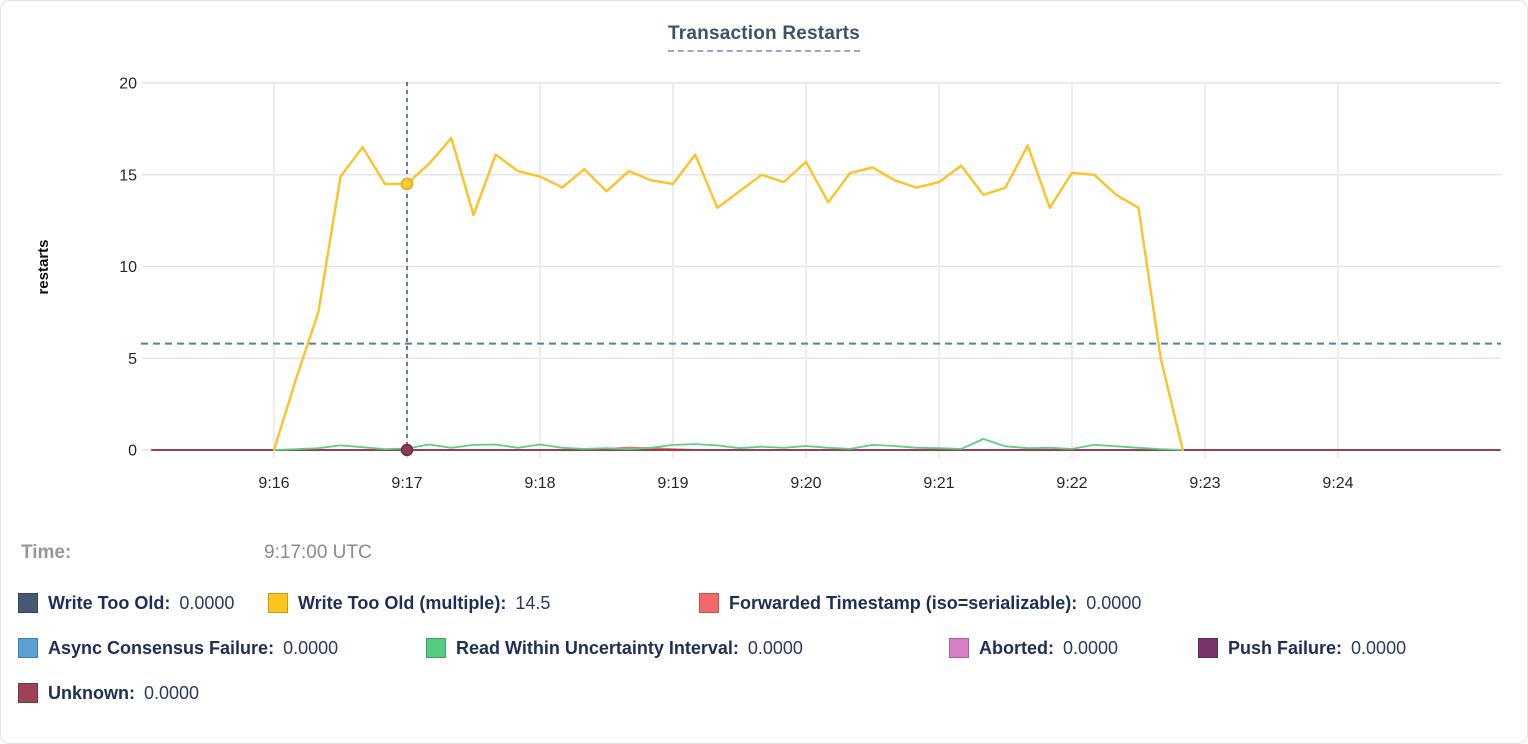  Describe the element at coordinates (938, 483) in the screenshot. I see `x-tick-label: 9:21` at that location.